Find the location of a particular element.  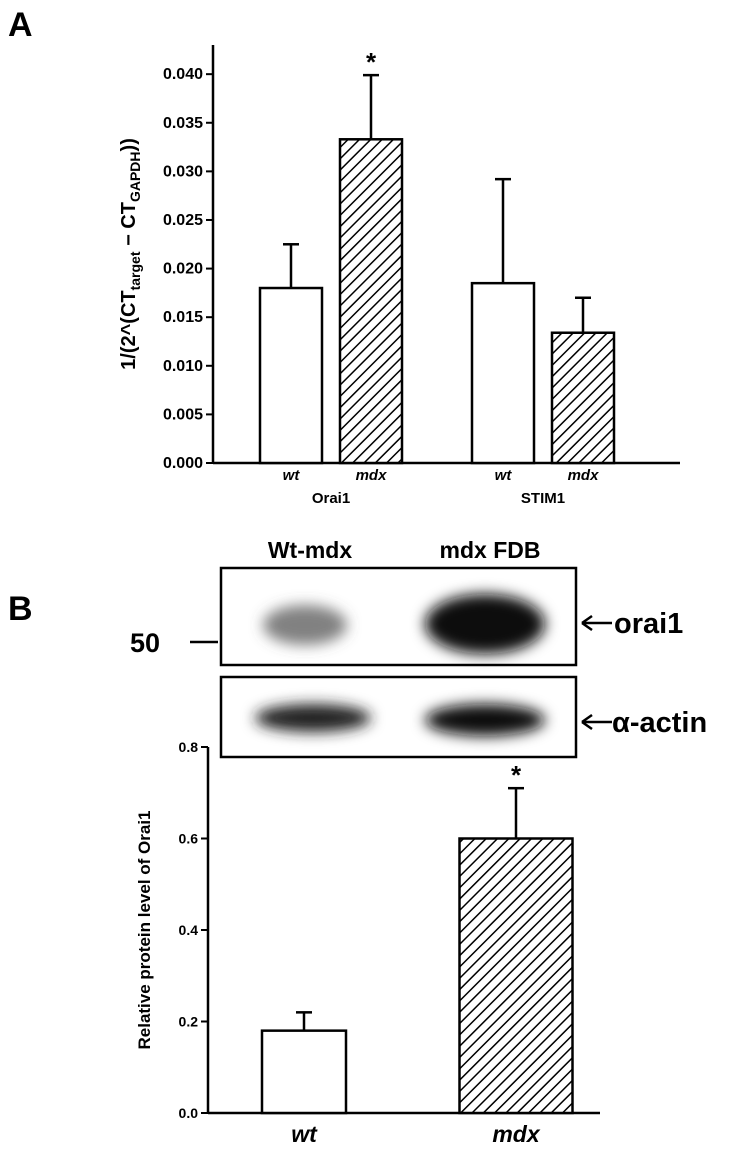

y-axis-label-part: GAPDH is located at coordinates (135, 176).